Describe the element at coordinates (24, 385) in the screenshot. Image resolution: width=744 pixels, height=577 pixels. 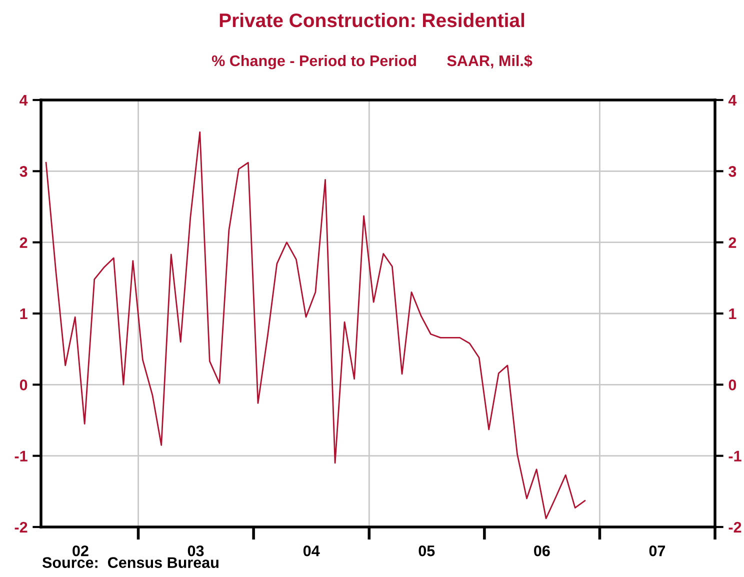
I see `y-tick-label: 0` at that location.